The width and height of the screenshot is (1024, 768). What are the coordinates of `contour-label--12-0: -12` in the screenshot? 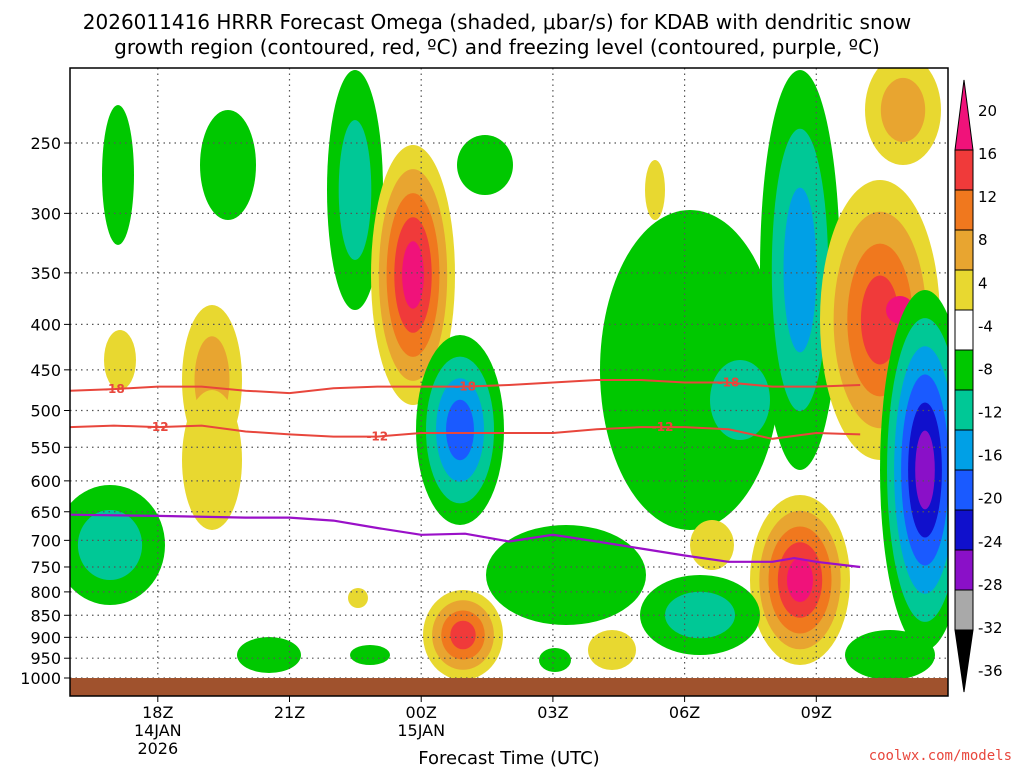 It's located at (158, 427).